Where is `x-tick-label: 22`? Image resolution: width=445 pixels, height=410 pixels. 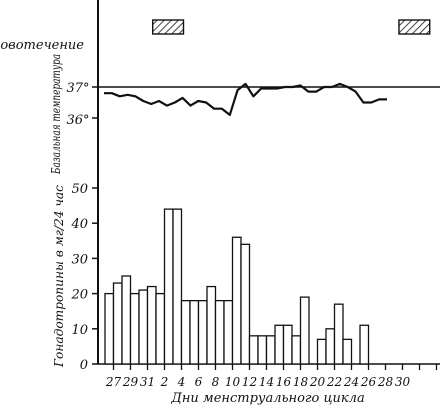
x-tick-label: 22 is located at coordinates (334, 382).